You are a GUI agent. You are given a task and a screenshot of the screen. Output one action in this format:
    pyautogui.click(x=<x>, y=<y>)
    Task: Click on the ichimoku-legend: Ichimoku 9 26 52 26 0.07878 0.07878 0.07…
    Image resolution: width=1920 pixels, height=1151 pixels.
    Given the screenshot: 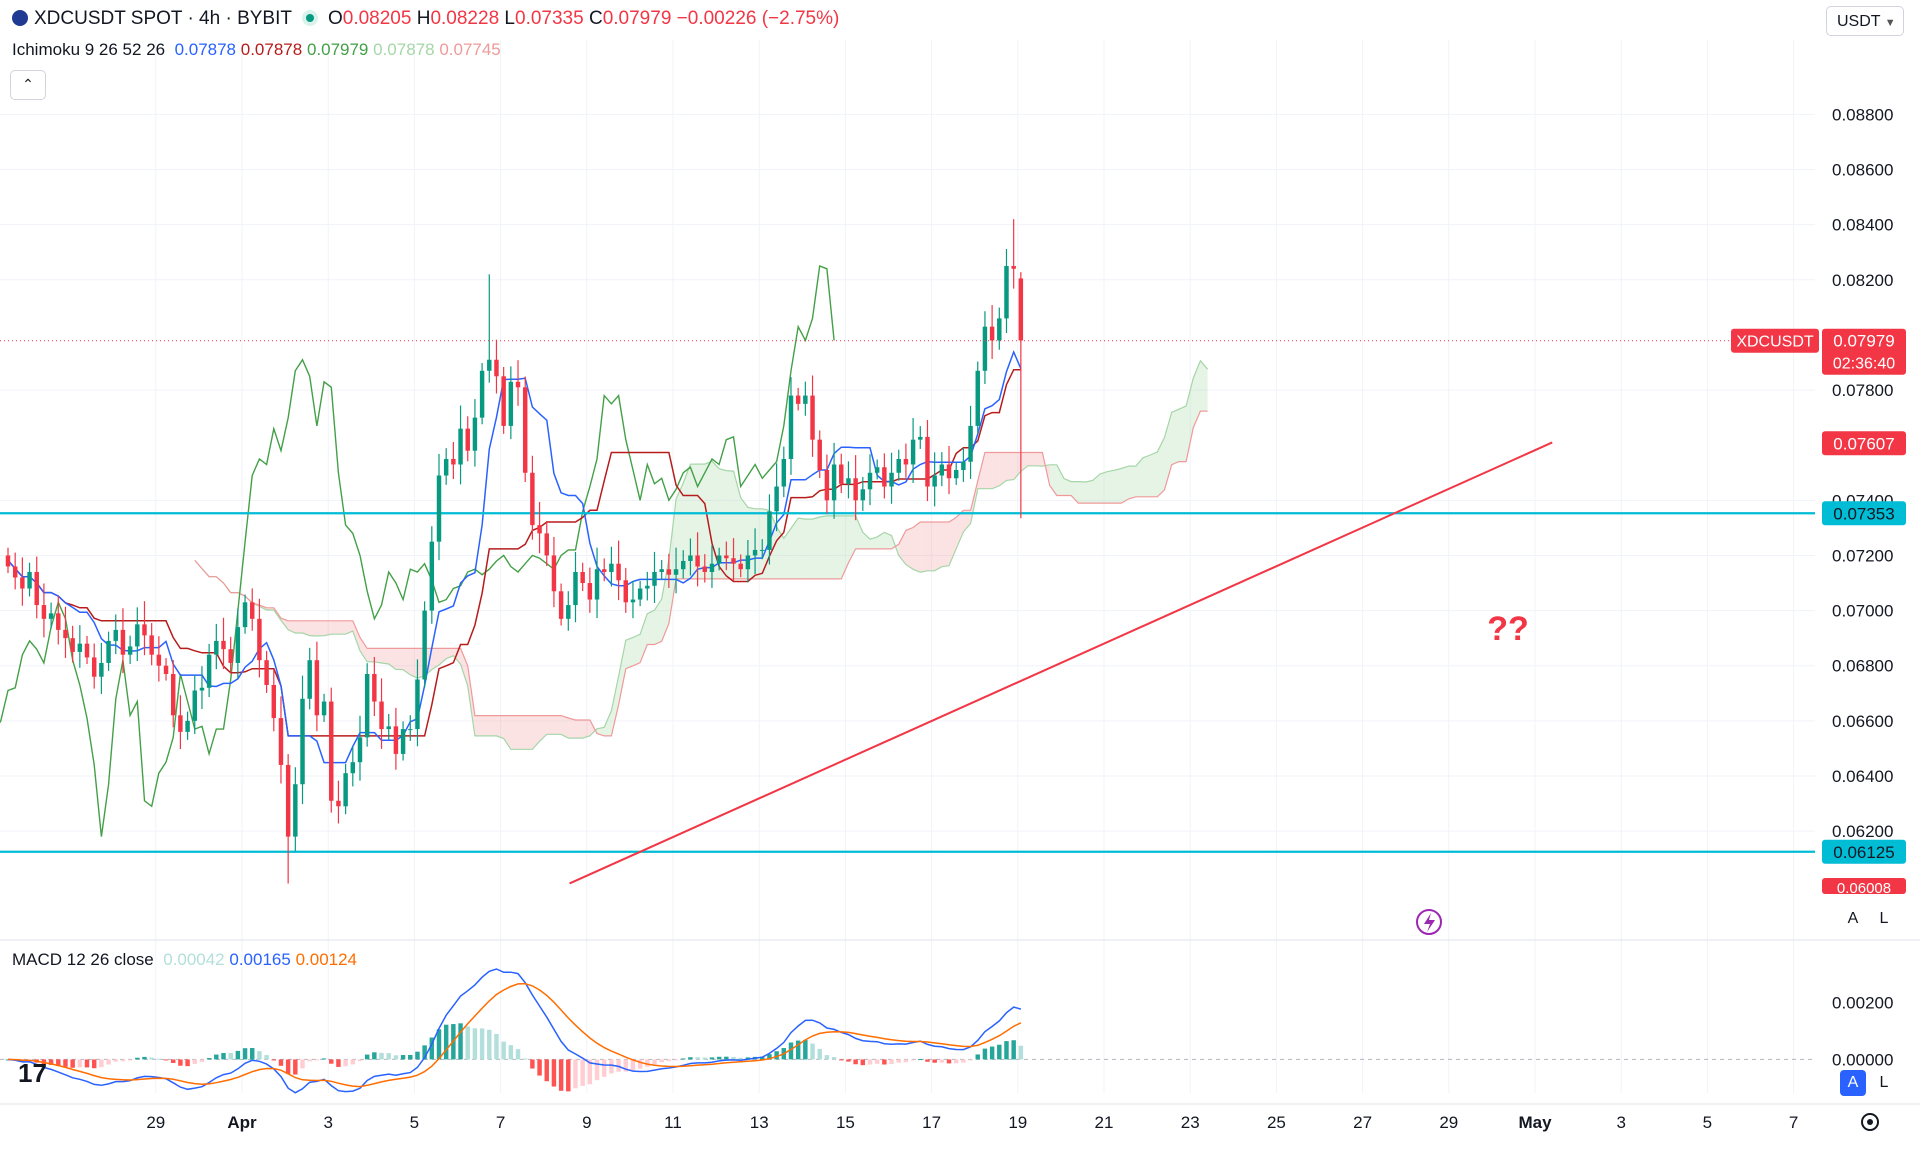 What is the action you would take?
    pyautogui.click(x=256, y=50)
    